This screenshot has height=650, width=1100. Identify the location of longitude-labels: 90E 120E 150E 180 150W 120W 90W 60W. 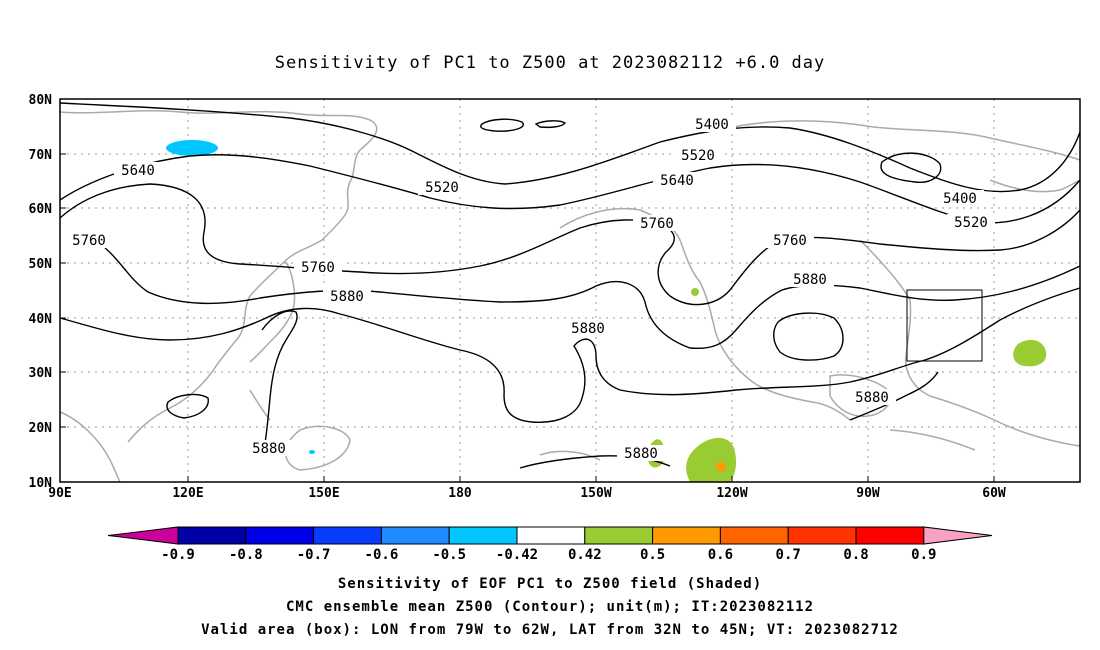
(527, 493).